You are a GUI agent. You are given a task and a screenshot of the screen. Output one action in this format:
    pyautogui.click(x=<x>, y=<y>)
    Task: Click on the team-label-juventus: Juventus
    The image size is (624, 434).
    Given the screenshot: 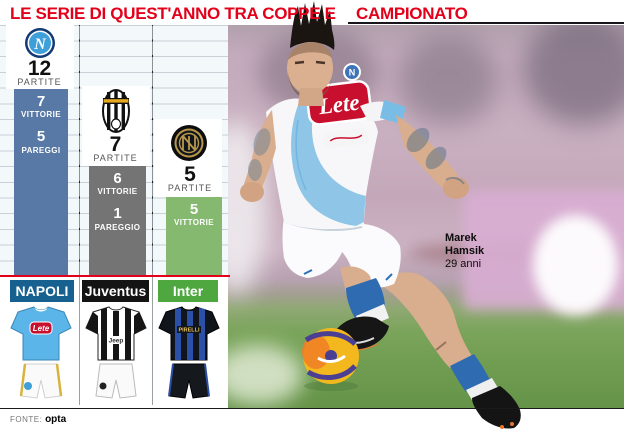 What is the action you would take?
    pyautogui.click(x=115, y=291)
    